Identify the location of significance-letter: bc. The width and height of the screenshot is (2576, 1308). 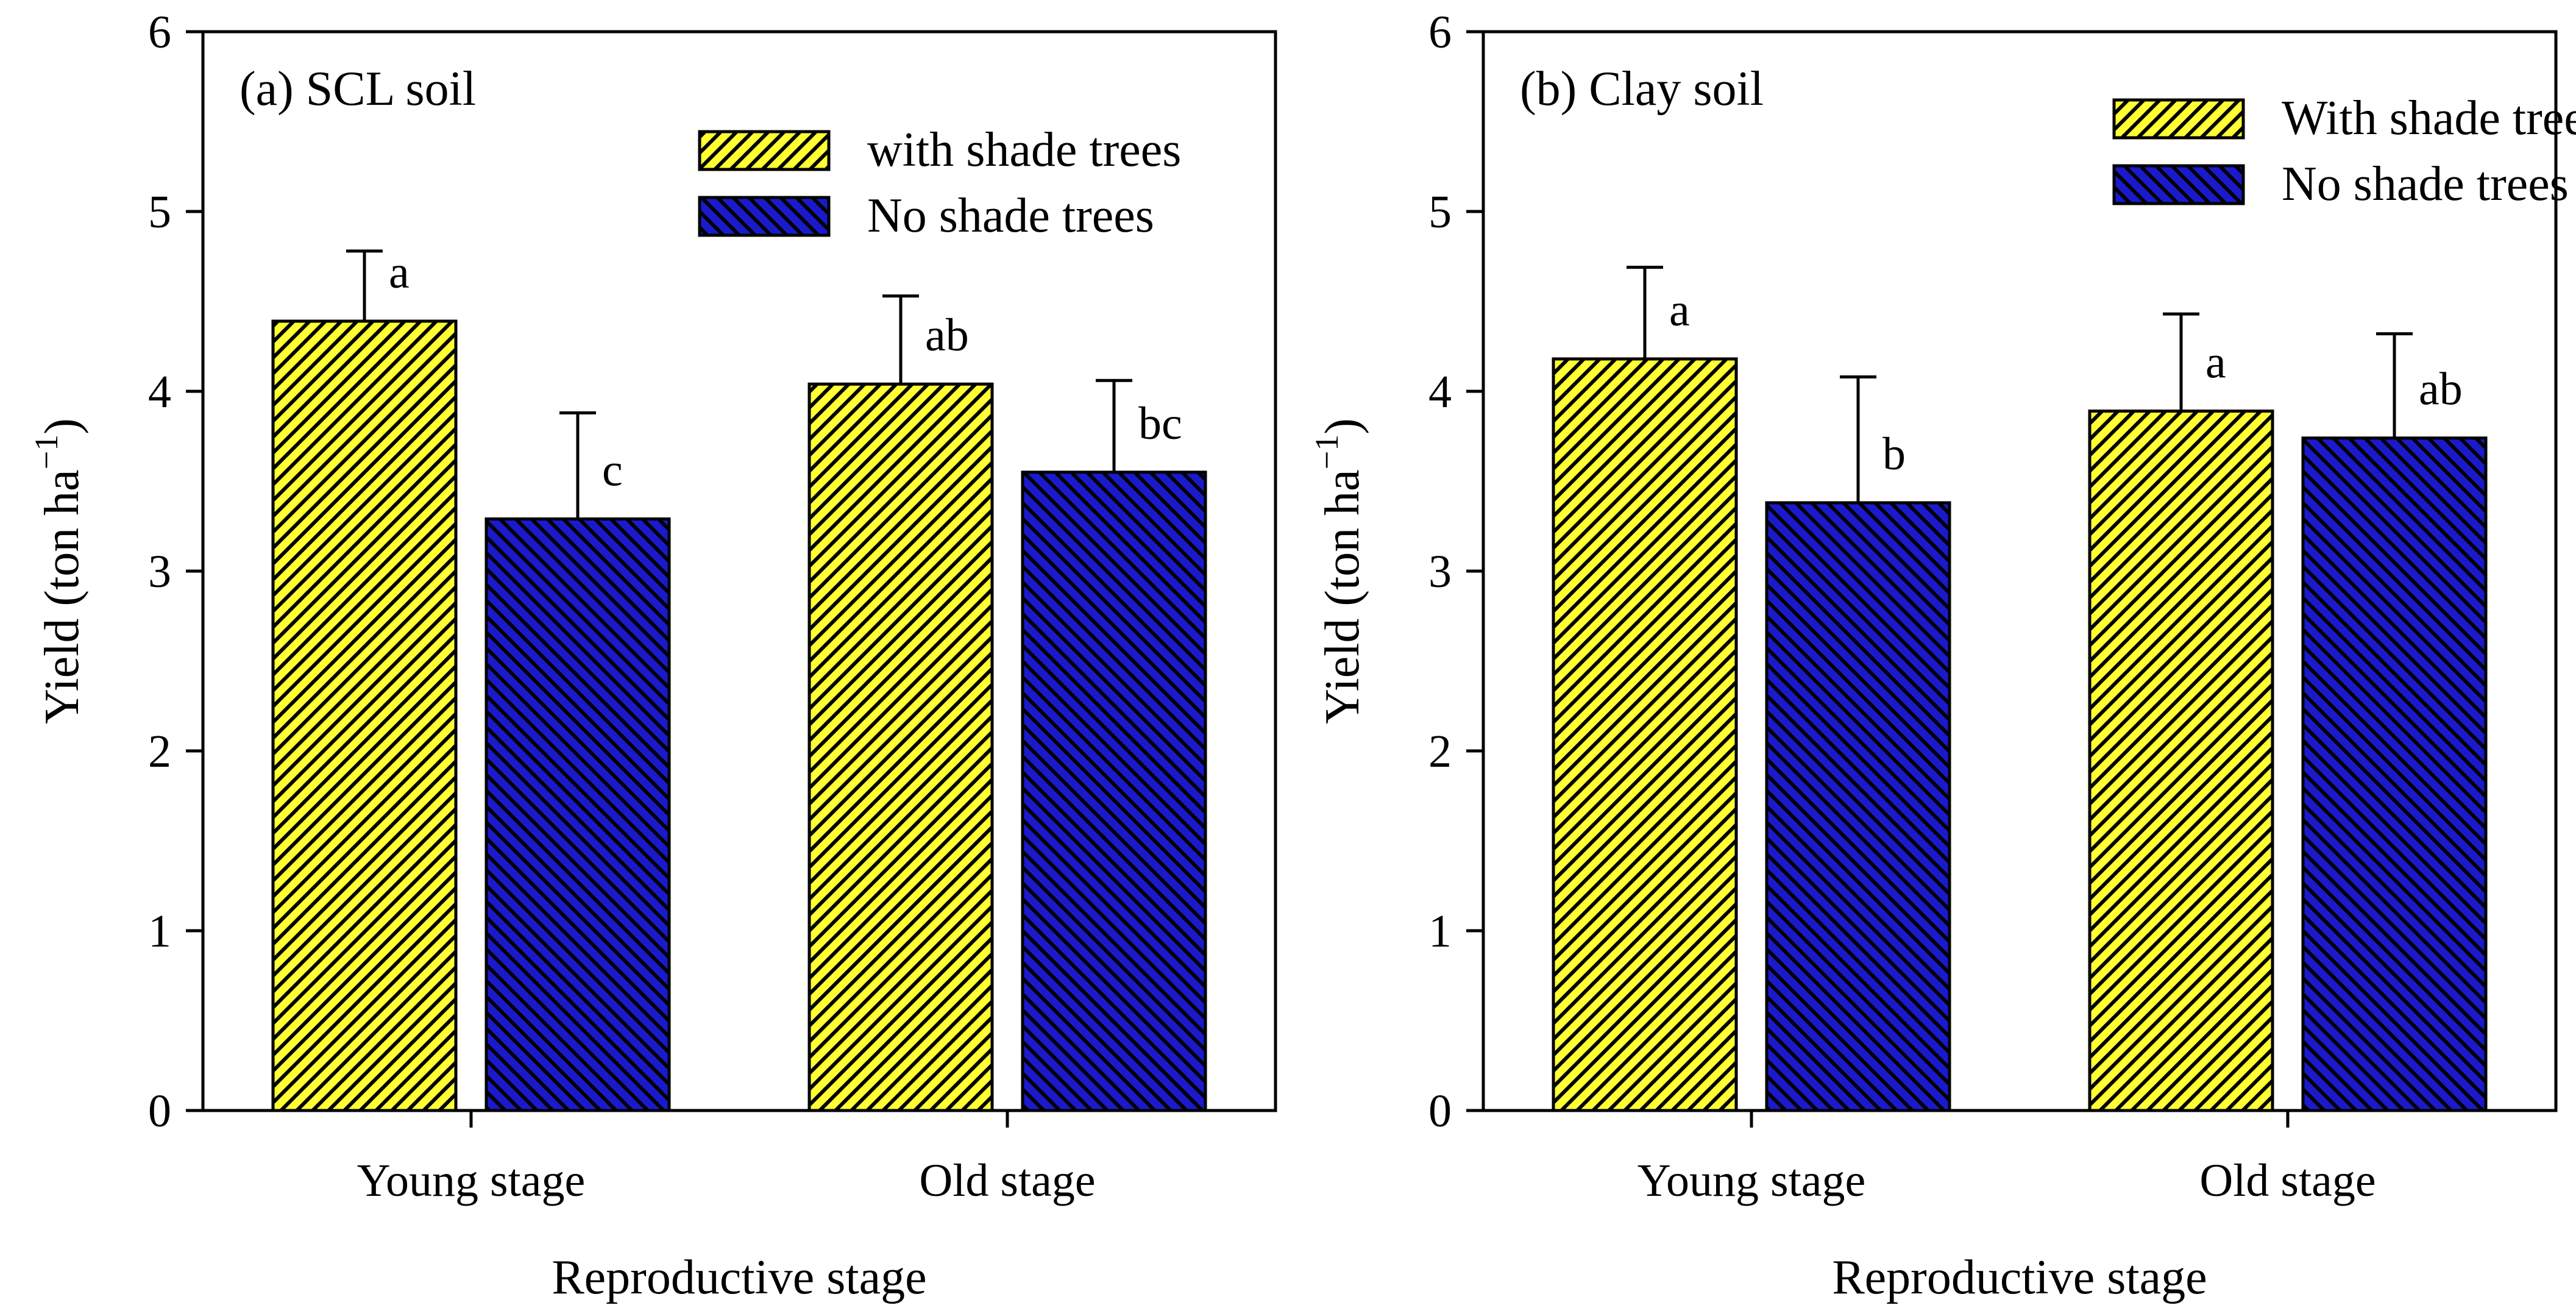
(1160, 423).